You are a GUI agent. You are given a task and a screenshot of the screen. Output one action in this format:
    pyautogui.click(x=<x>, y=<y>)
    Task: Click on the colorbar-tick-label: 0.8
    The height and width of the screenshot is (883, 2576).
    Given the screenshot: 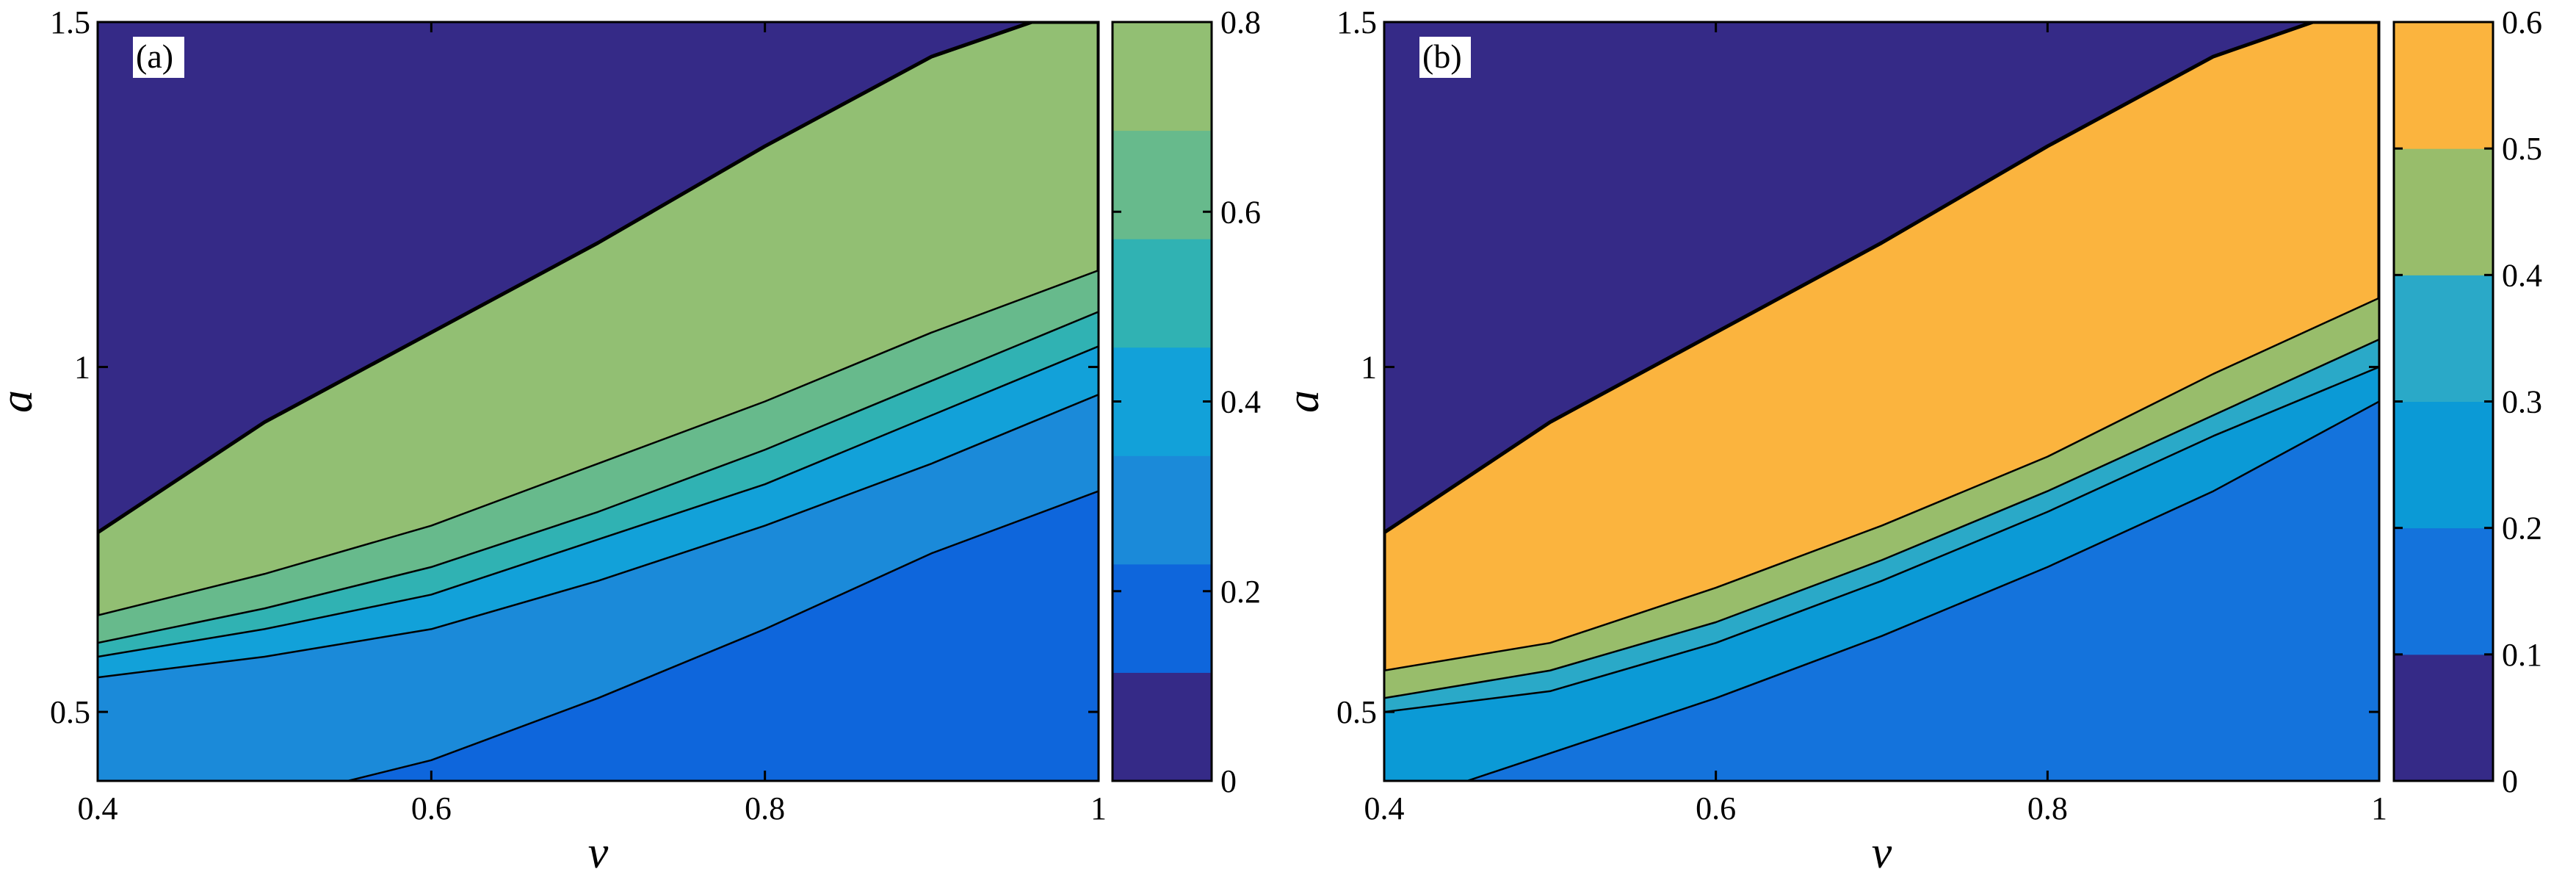 What is the action you would take?
    pyautogui.click(x=1240, y=22)
    